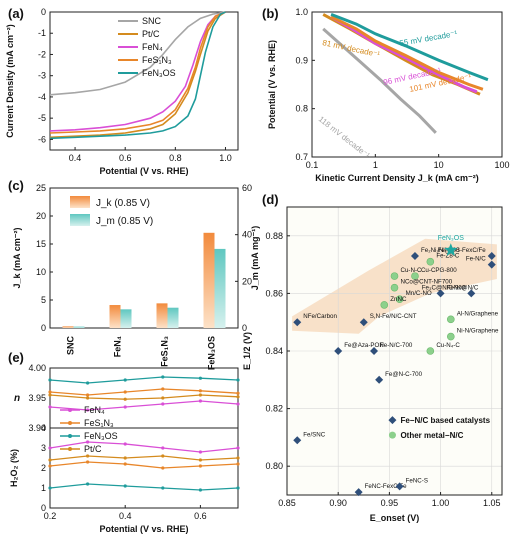 The image size is (514, 542). I want to click on panel-c-y2tick-label: 40, so click(247, 235).